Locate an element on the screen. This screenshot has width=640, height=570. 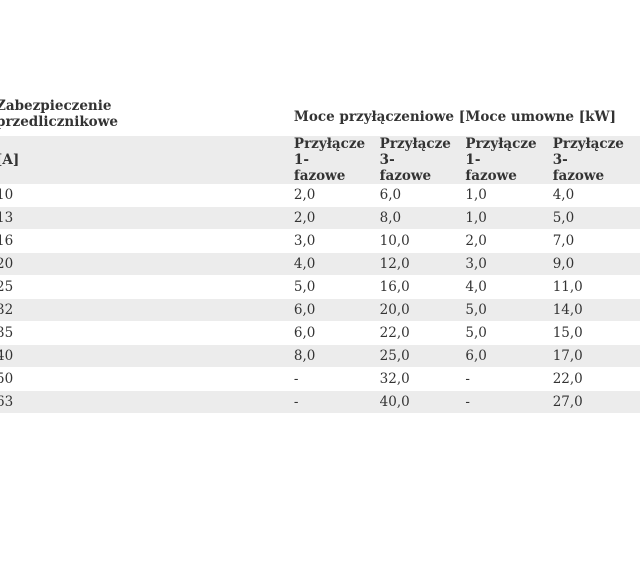
cell-contract-3phase: 15,0 is located at coordinates (596, 333).